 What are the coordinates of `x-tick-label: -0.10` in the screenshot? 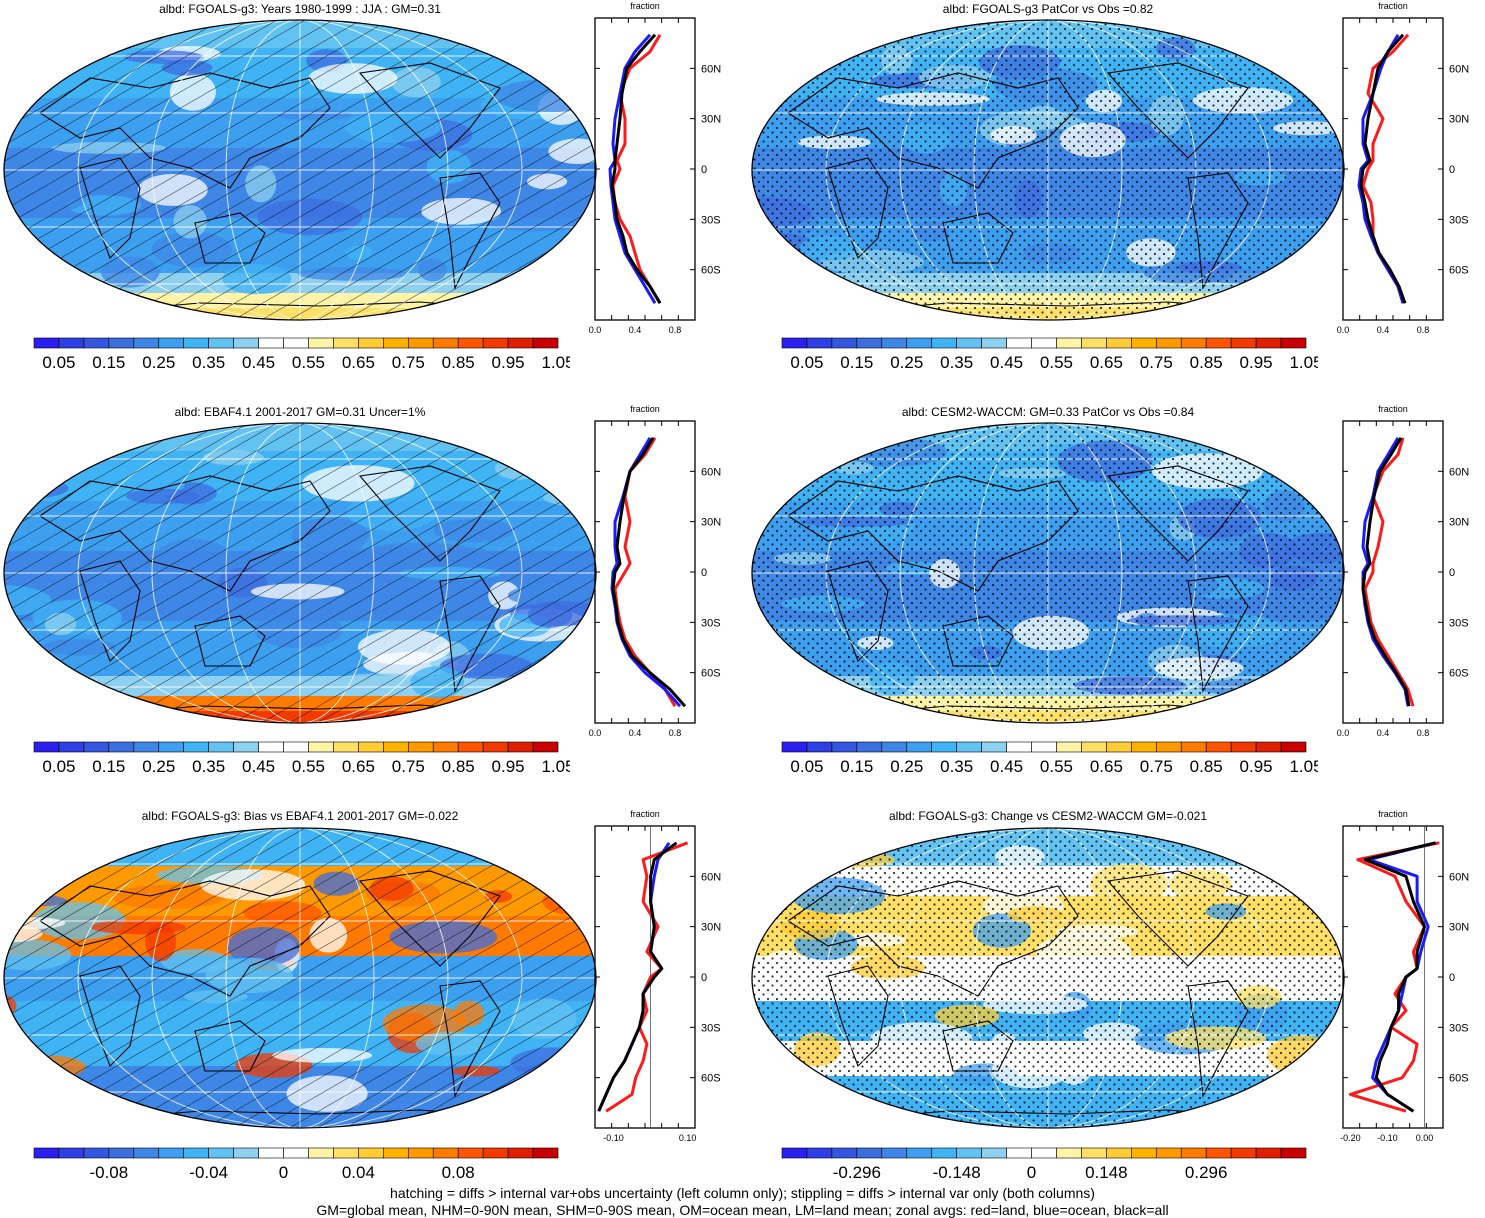 It's located at (613, 1138).